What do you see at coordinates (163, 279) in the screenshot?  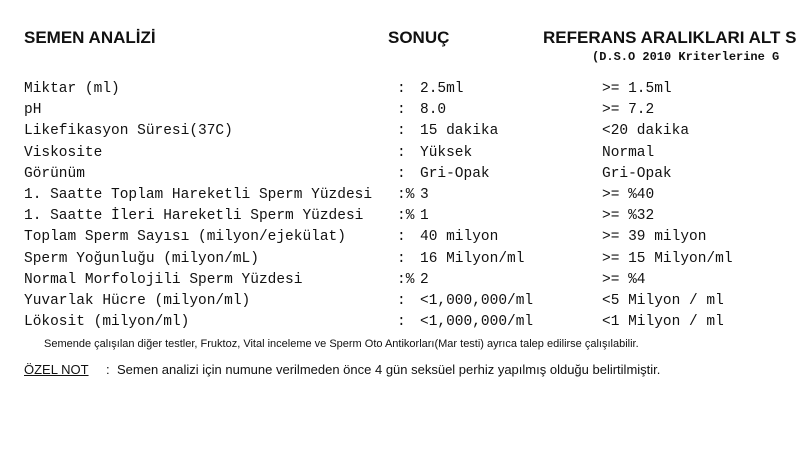 I see `row-label: Normal Morfolojili Sperm Yüzdesi` at bounding box center [163, 279].